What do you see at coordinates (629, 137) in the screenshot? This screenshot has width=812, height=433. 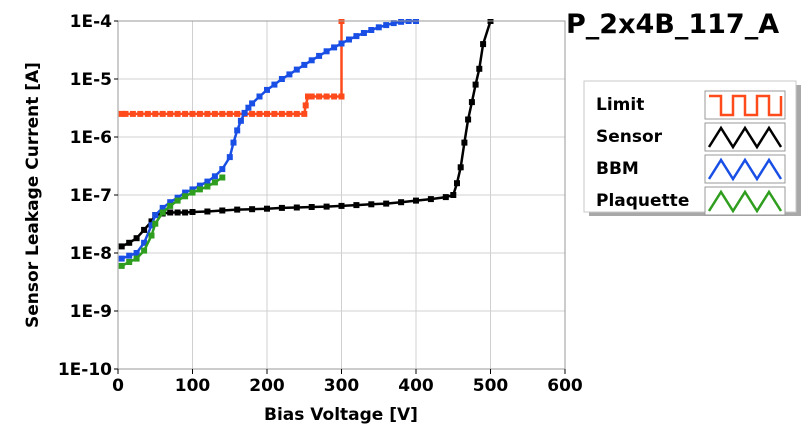 I see `legend-label: Sensor` at bounding box center [629, 137].